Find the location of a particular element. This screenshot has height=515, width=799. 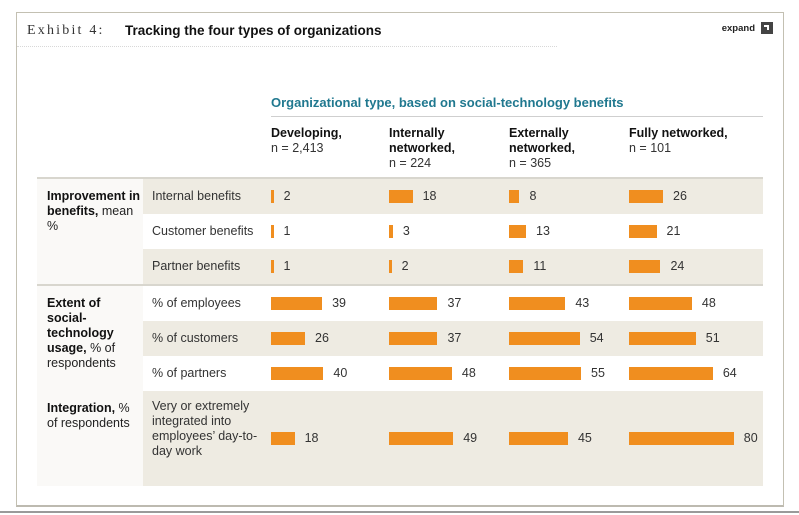

bar-value-label: 13 is located at coordinates (543, 231).